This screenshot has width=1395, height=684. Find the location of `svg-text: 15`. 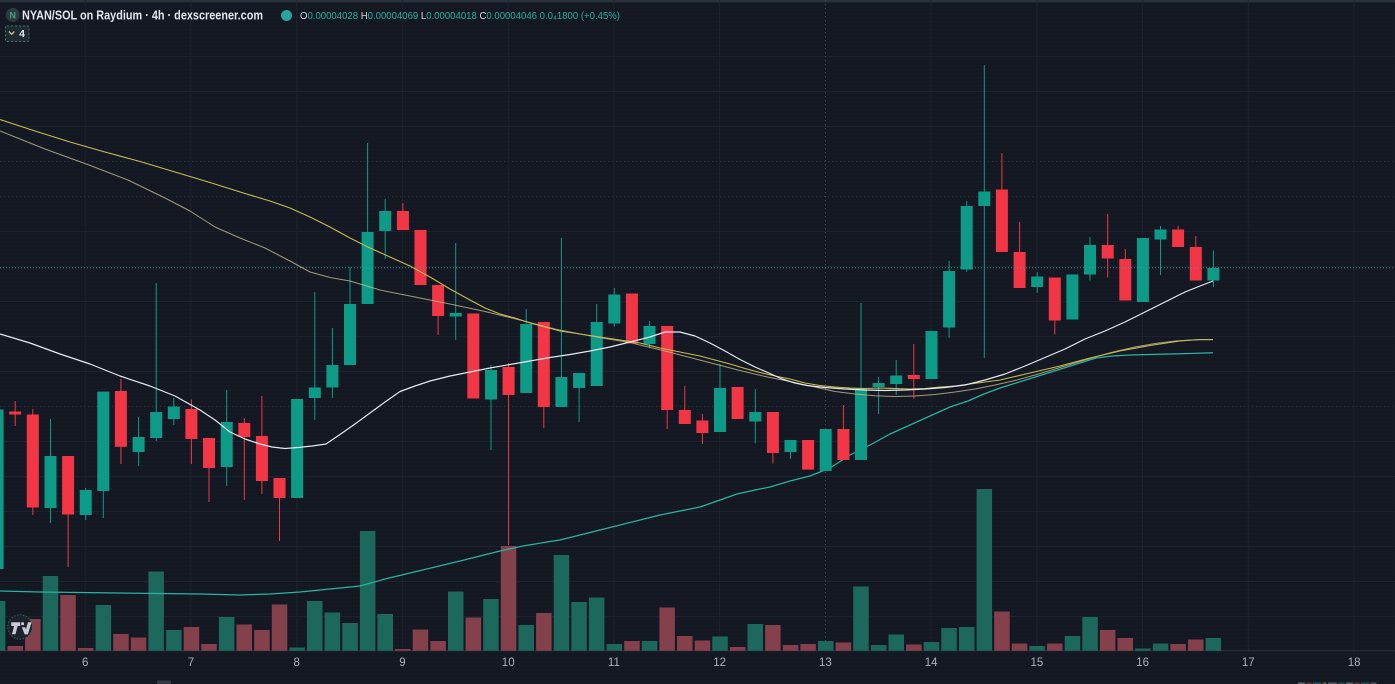

svg-text: 15 is located at coordinates (1037, 663).